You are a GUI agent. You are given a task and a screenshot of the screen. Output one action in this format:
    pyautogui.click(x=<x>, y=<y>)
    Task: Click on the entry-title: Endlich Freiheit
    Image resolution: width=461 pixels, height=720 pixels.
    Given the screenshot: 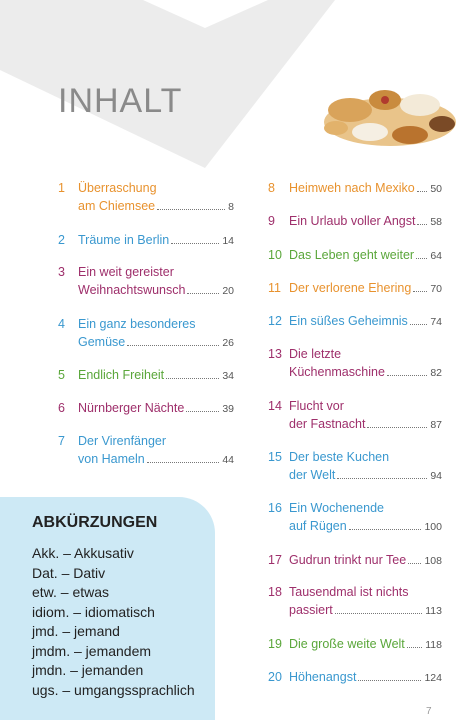 What is the action you would take?
    pyautogui.click(x=121, y=375)
    